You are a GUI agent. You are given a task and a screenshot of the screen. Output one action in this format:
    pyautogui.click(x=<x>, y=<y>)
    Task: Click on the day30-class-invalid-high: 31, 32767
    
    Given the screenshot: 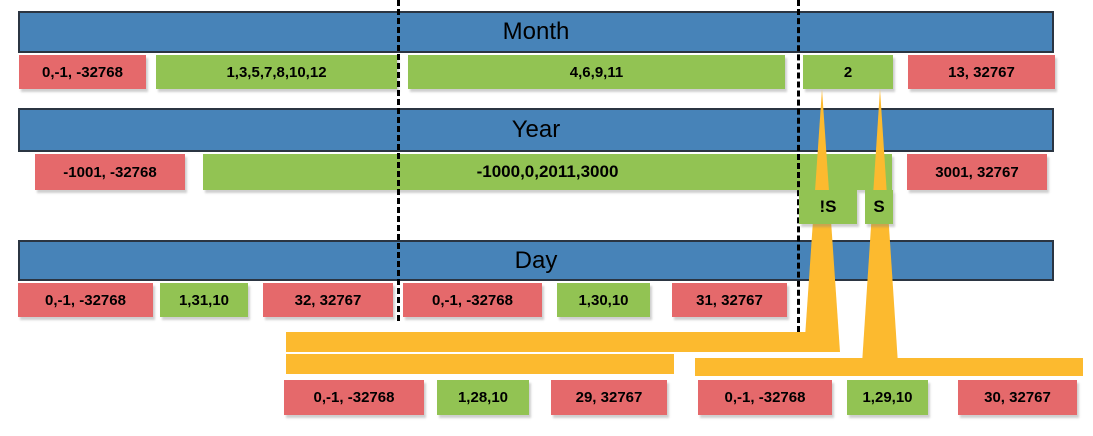 What is the action you would take?
    pyautogui.click(x=729, y=300)
    